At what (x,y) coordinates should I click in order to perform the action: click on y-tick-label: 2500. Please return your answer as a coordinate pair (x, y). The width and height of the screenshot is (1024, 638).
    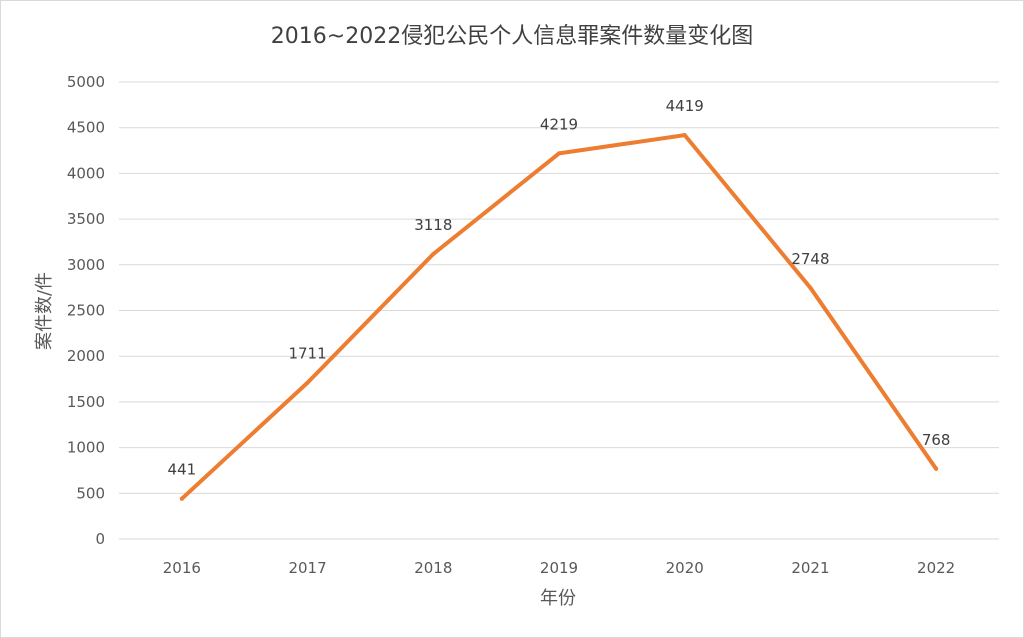
    Looking at the image, I should click on (86, 311).